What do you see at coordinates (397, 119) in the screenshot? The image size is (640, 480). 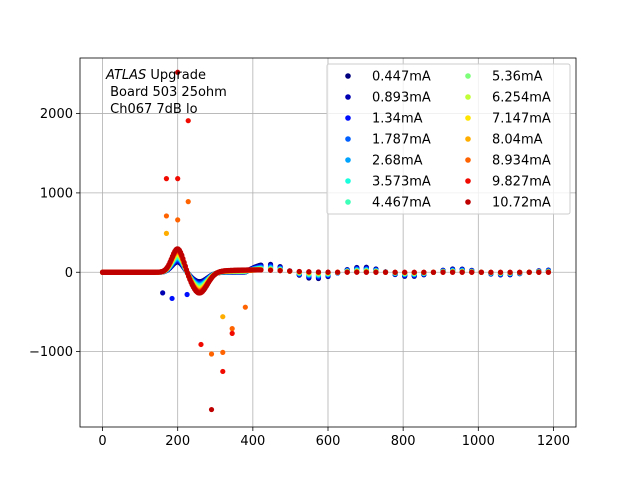 I see `legend-label: 1.34mA` at bounding box center [397, 119].